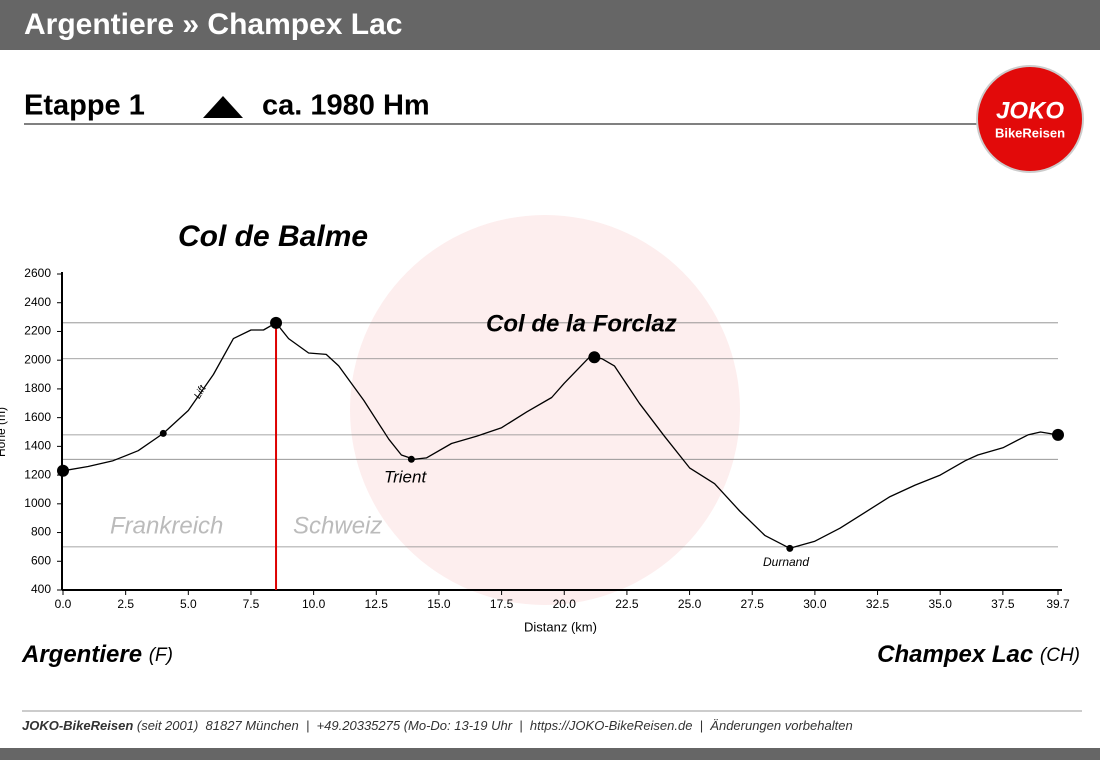 The width and height of the screenshot is (1100, 760). Describe the element at coordinates (37, 503) in the screenshot. I see `y-tick-label: 1000` at that location.